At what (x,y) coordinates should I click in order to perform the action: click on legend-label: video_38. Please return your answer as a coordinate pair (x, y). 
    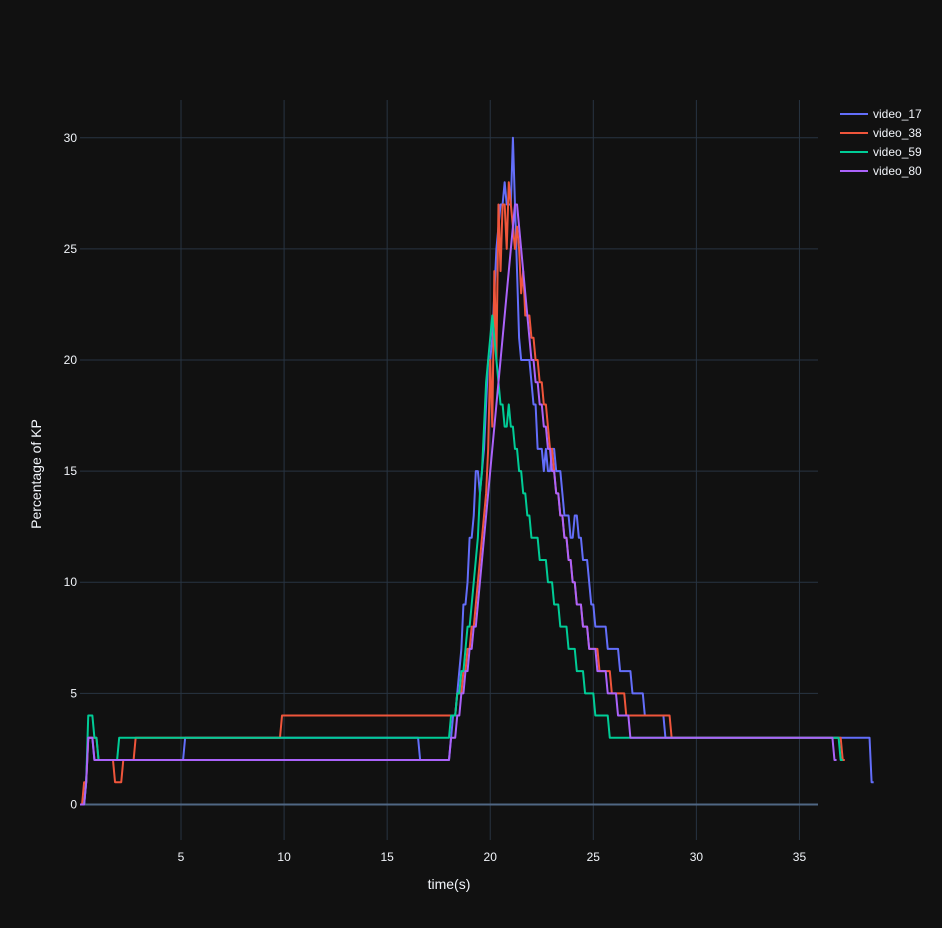
    Looking at the image, I should click on (897, 133).